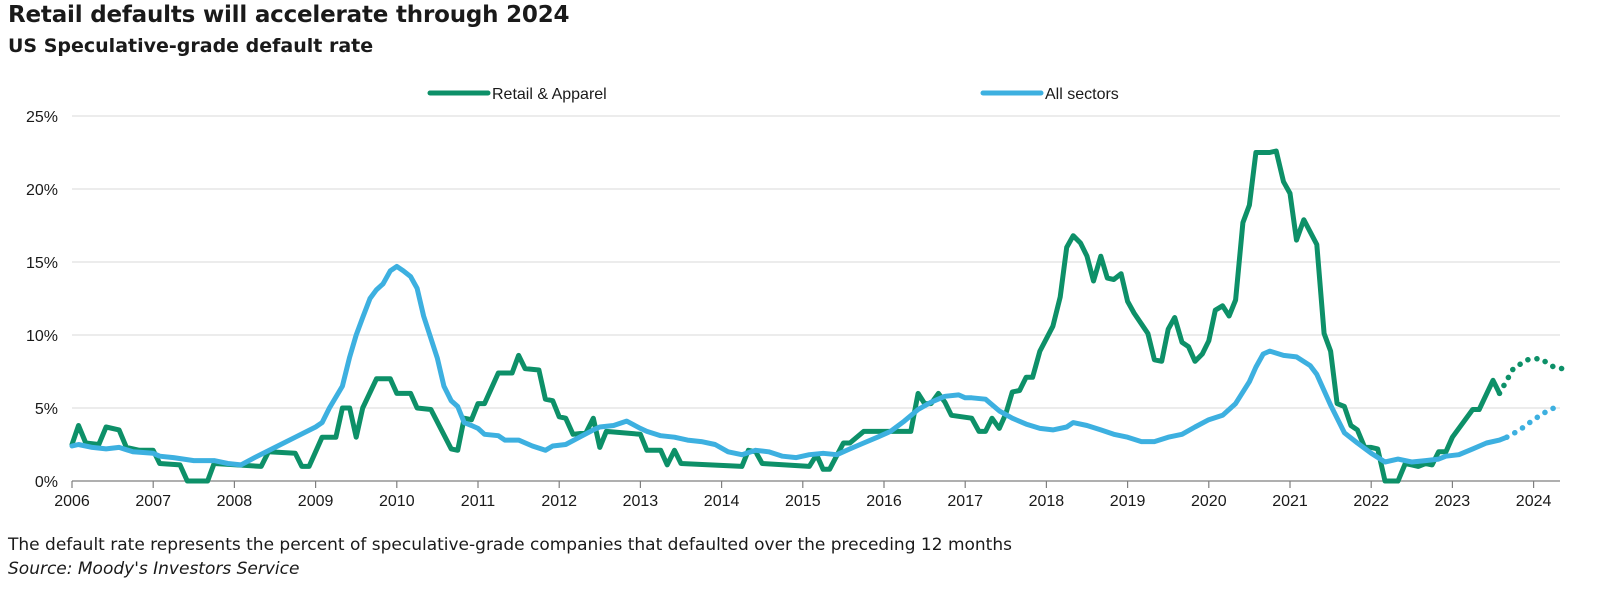 This screenshot has height=593, width=1600. Describe the element at coordinates (1534, 501) in the screenshot. I see `x-tick-label: 2024` at that location.